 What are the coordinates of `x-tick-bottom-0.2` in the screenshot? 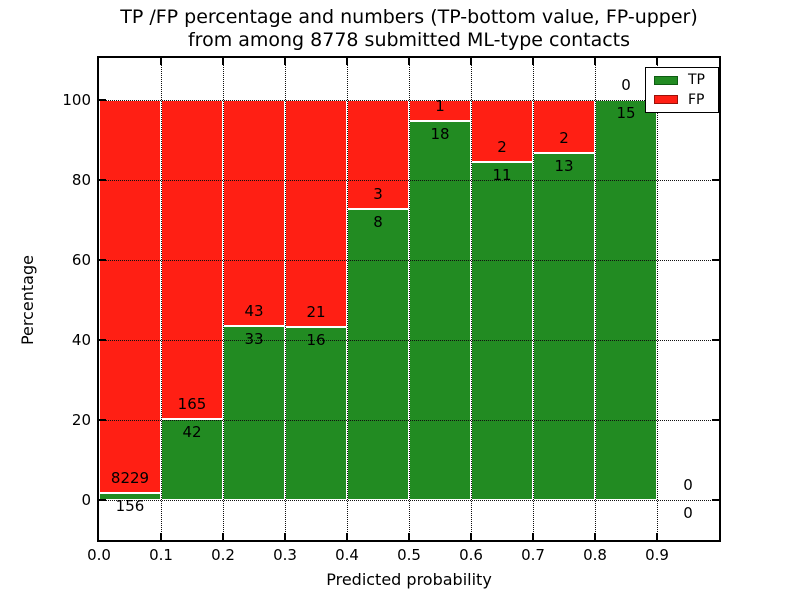 It's located at (223, 536).